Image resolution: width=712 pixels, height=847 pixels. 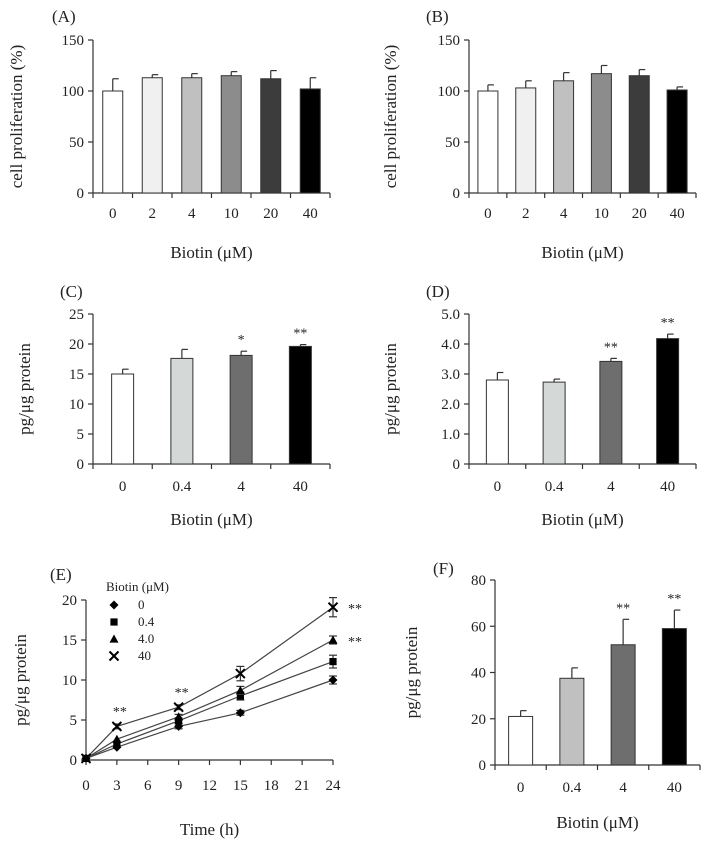 I want to click on y-tick-label: 1.0, so click(x=450, y=435).